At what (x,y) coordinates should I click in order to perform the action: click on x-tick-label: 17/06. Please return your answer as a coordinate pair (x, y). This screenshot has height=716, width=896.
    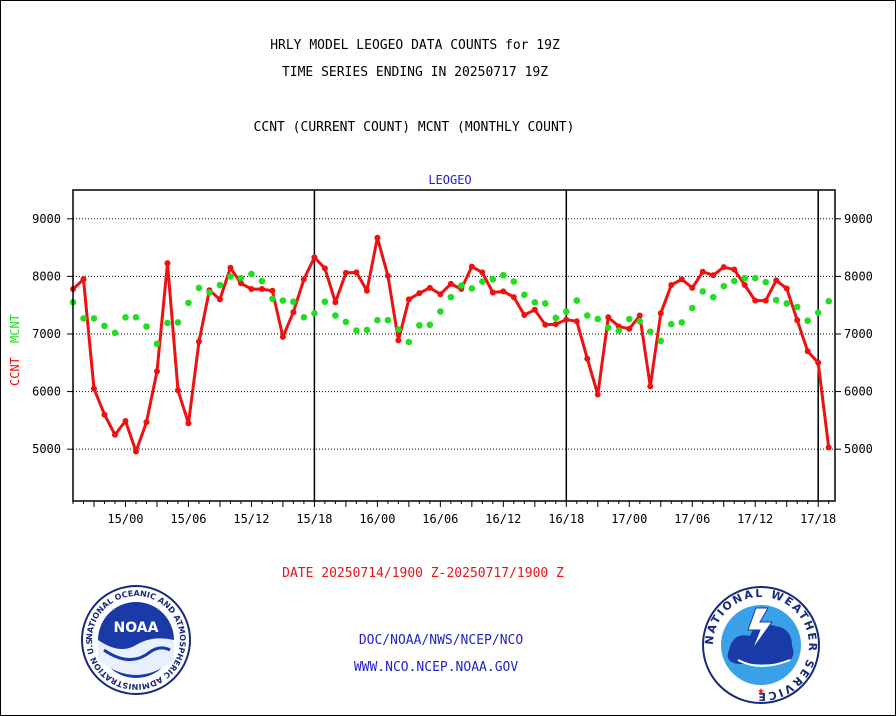
    Looking at the image, I should click on (692, 519).